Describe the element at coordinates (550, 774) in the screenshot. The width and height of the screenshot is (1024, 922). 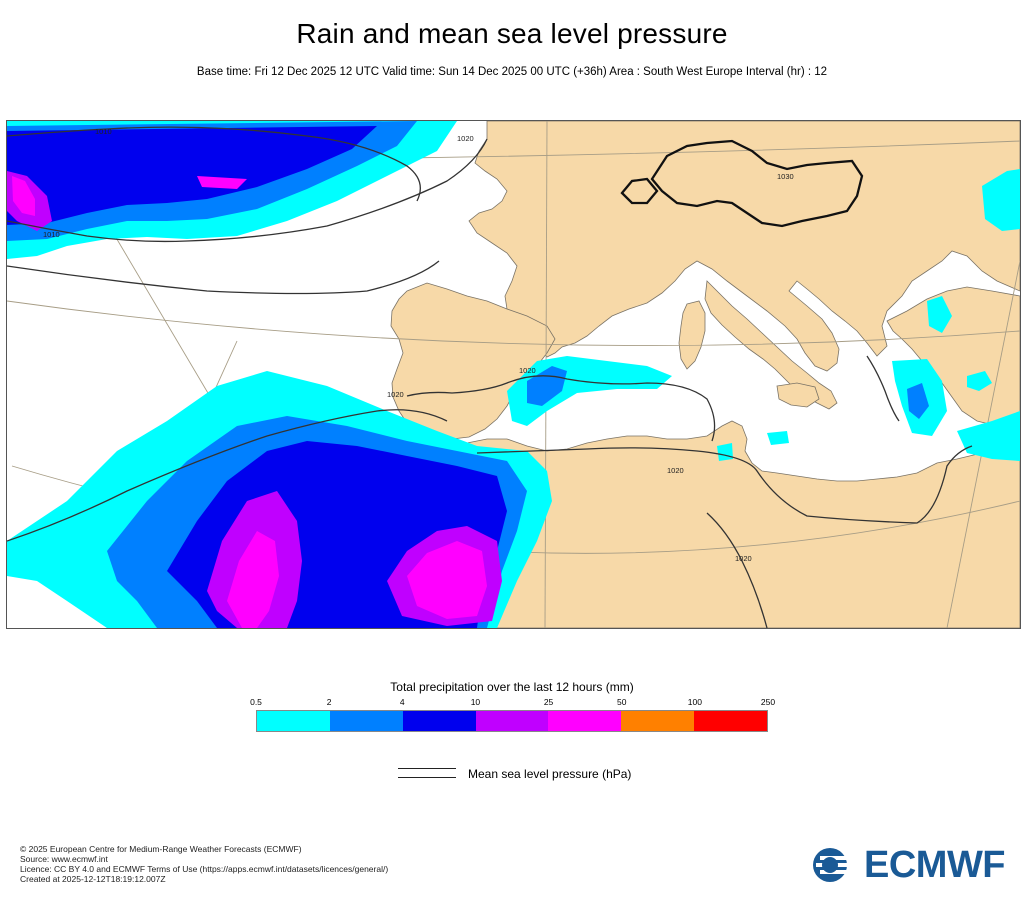
I see `mslp-legend-label: Mean sea level pressure (hPa)` at that location.